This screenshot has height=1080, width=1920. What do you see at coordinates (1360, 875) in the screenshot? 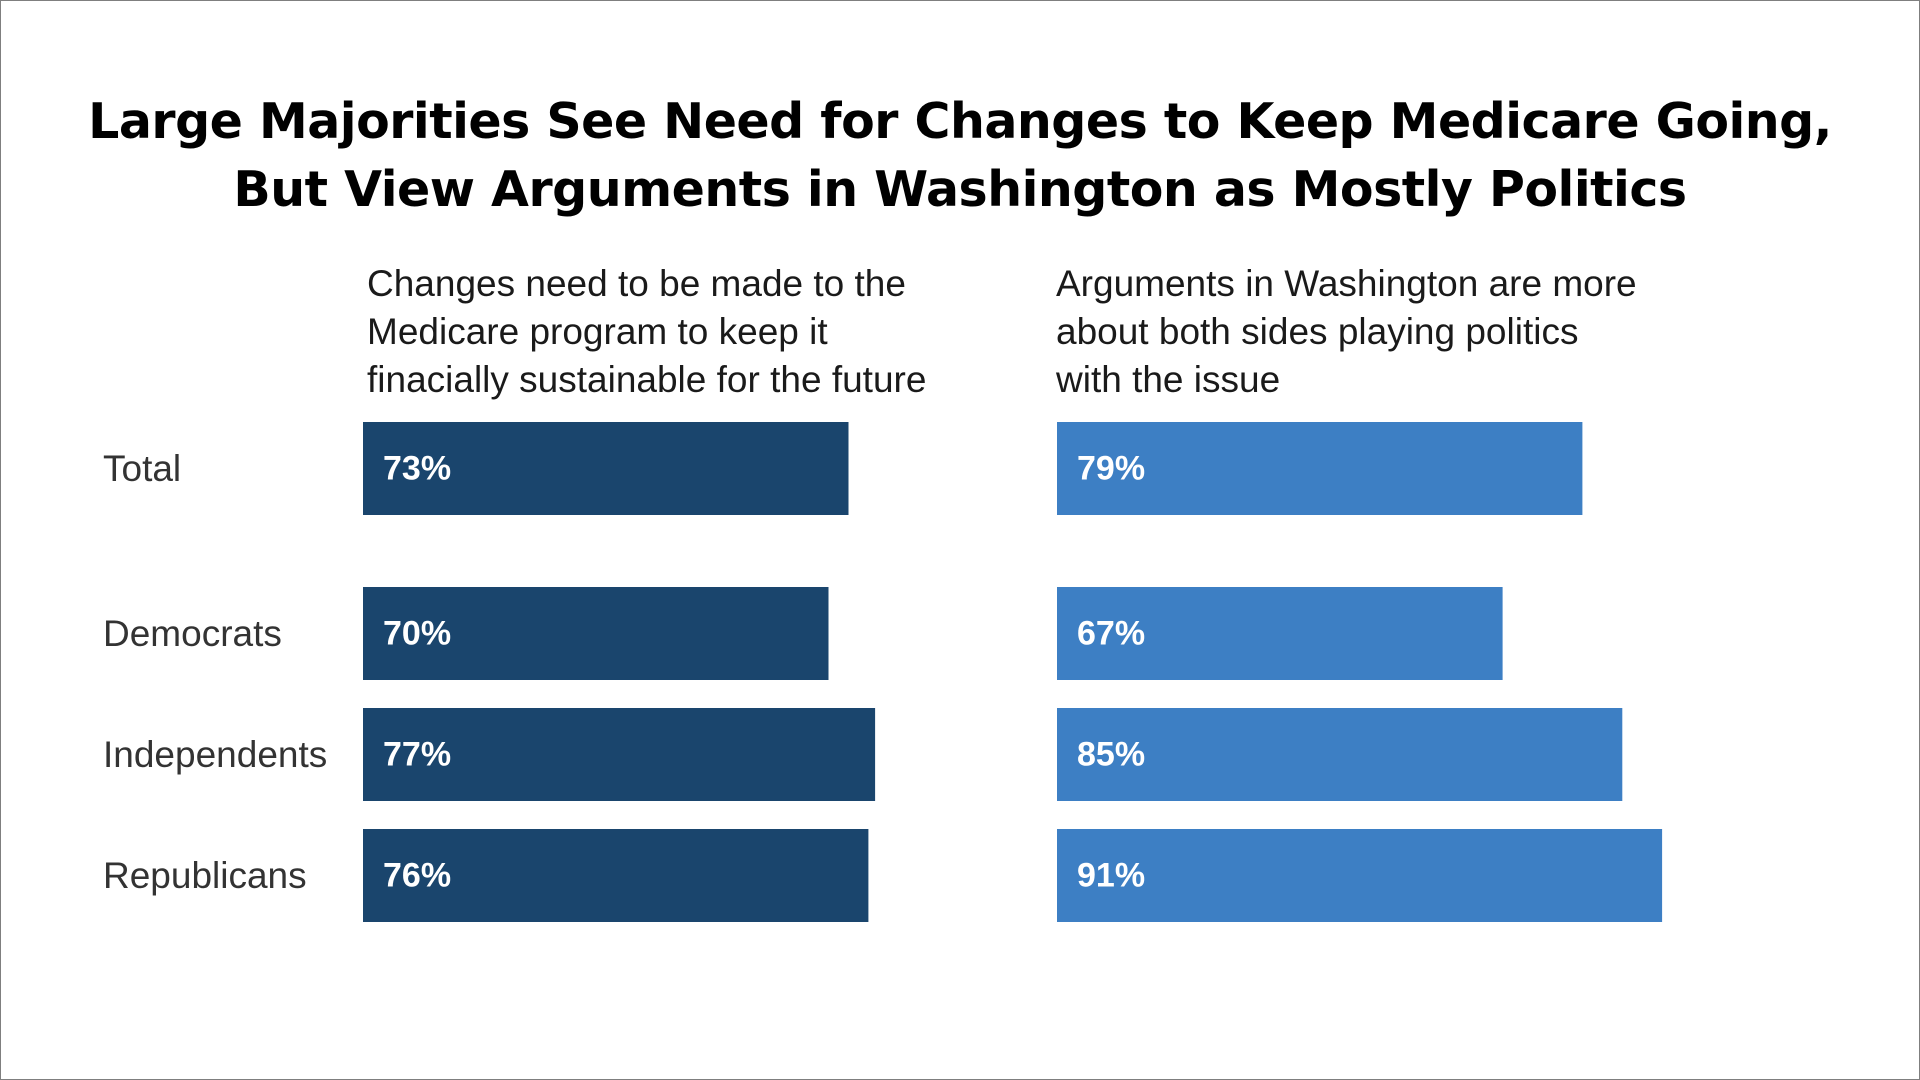
I see `bar-politics-republicans` at bounding box center [1360, 875].